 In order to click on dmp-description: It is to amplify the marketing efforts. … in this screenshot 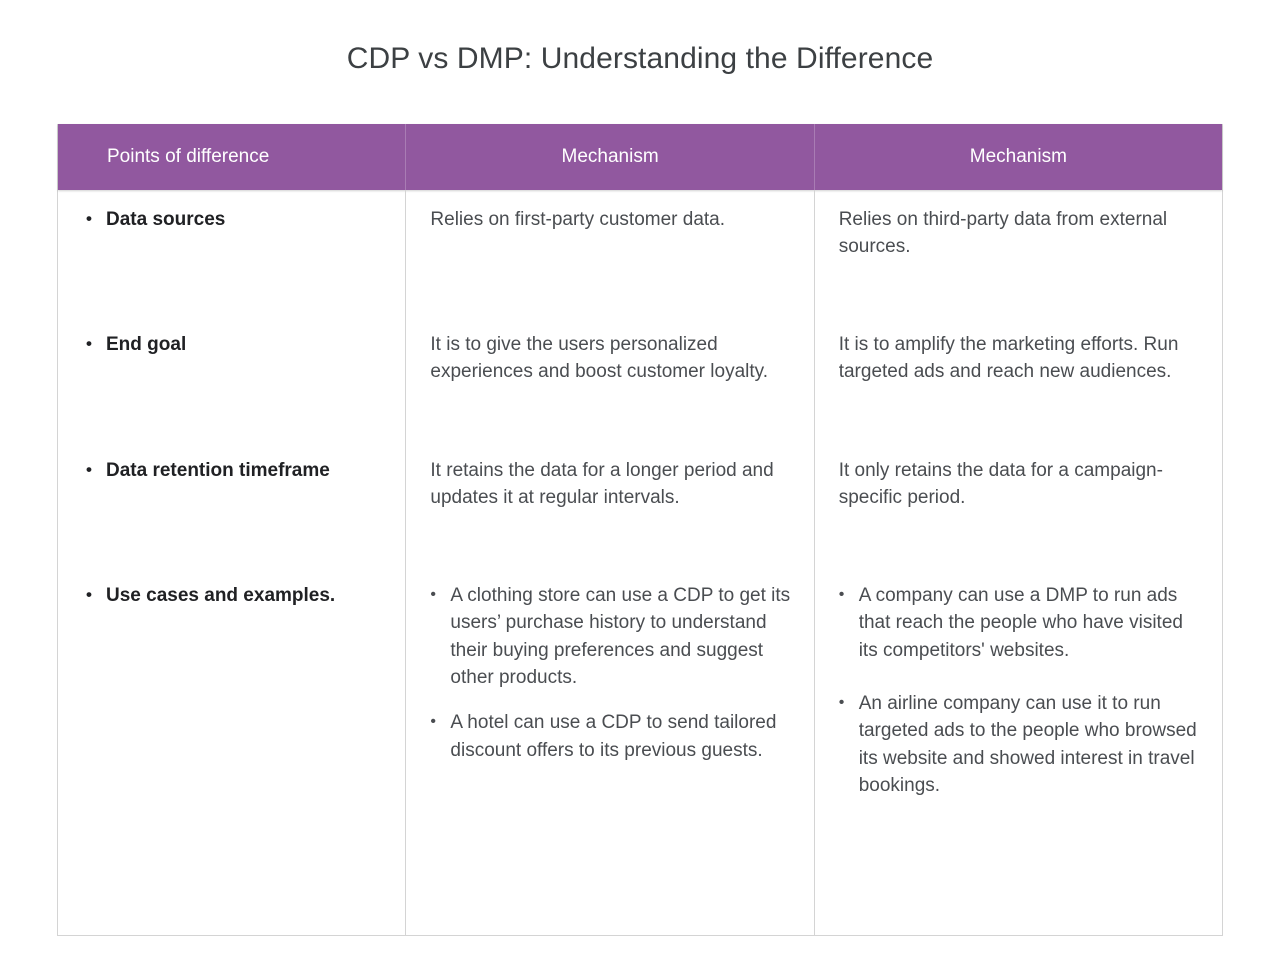, I will do `click(1008, 358)`.